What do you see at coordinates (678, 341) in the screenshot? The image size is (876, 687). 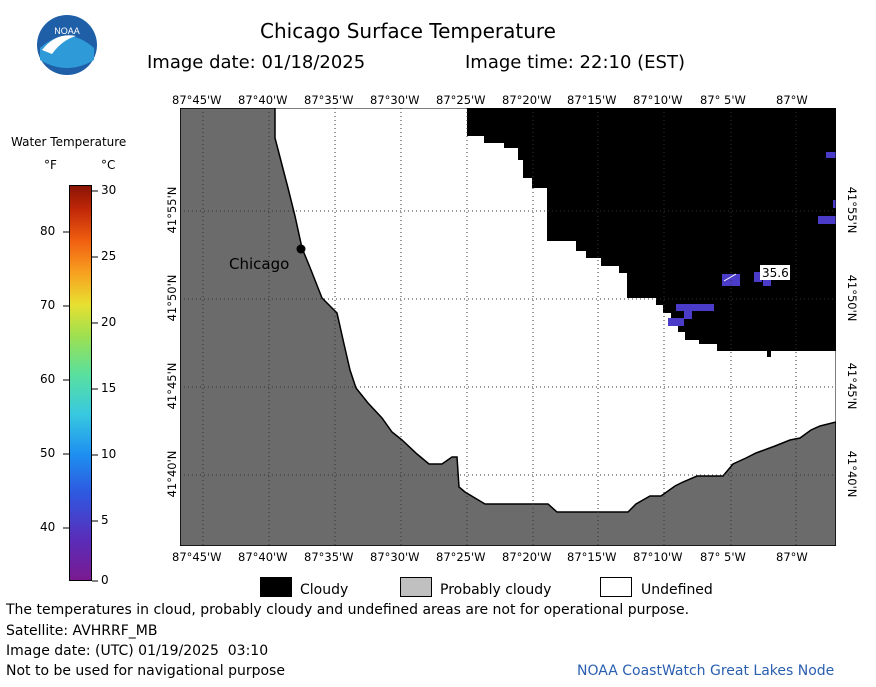 I see `temp-label-leader` at bounding box center [678, 341].